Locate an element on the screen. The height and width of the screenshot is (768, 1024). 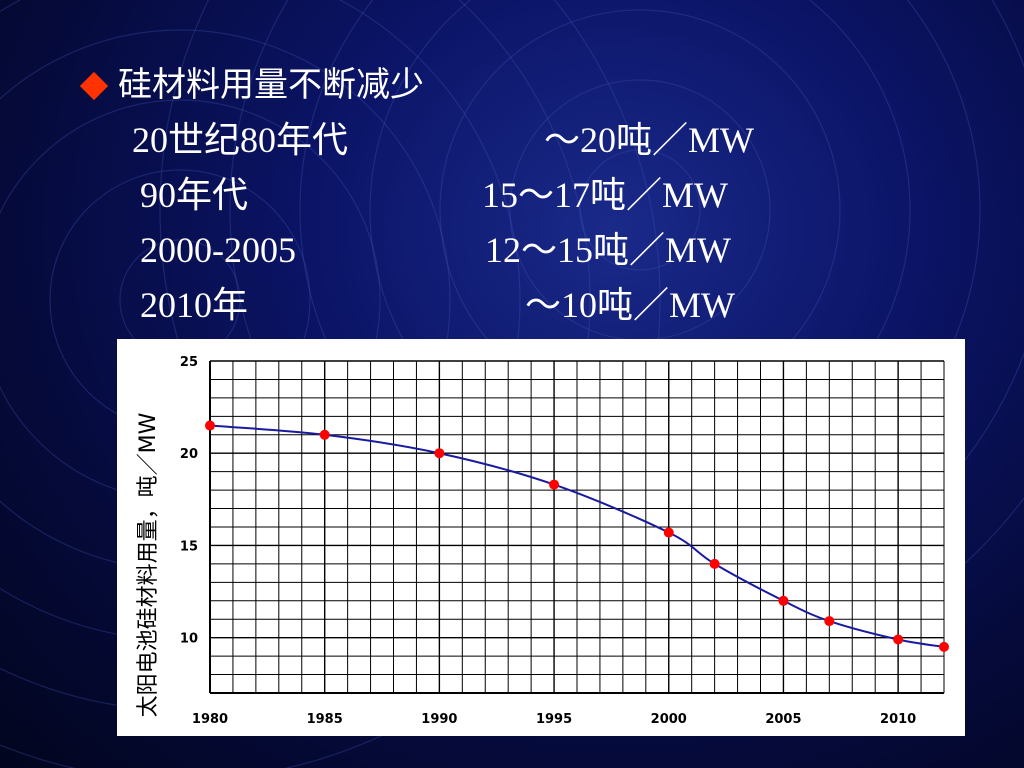
row-amount: 12～15吨／MW is located at coordinates (608, 250).